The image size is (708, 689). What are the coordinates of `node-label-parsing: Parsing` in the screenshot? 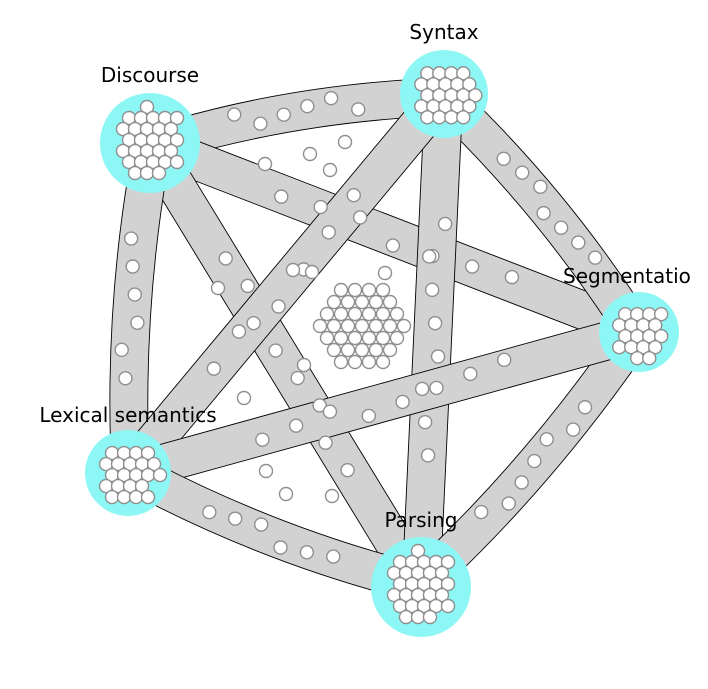 It's located at (421, 520).